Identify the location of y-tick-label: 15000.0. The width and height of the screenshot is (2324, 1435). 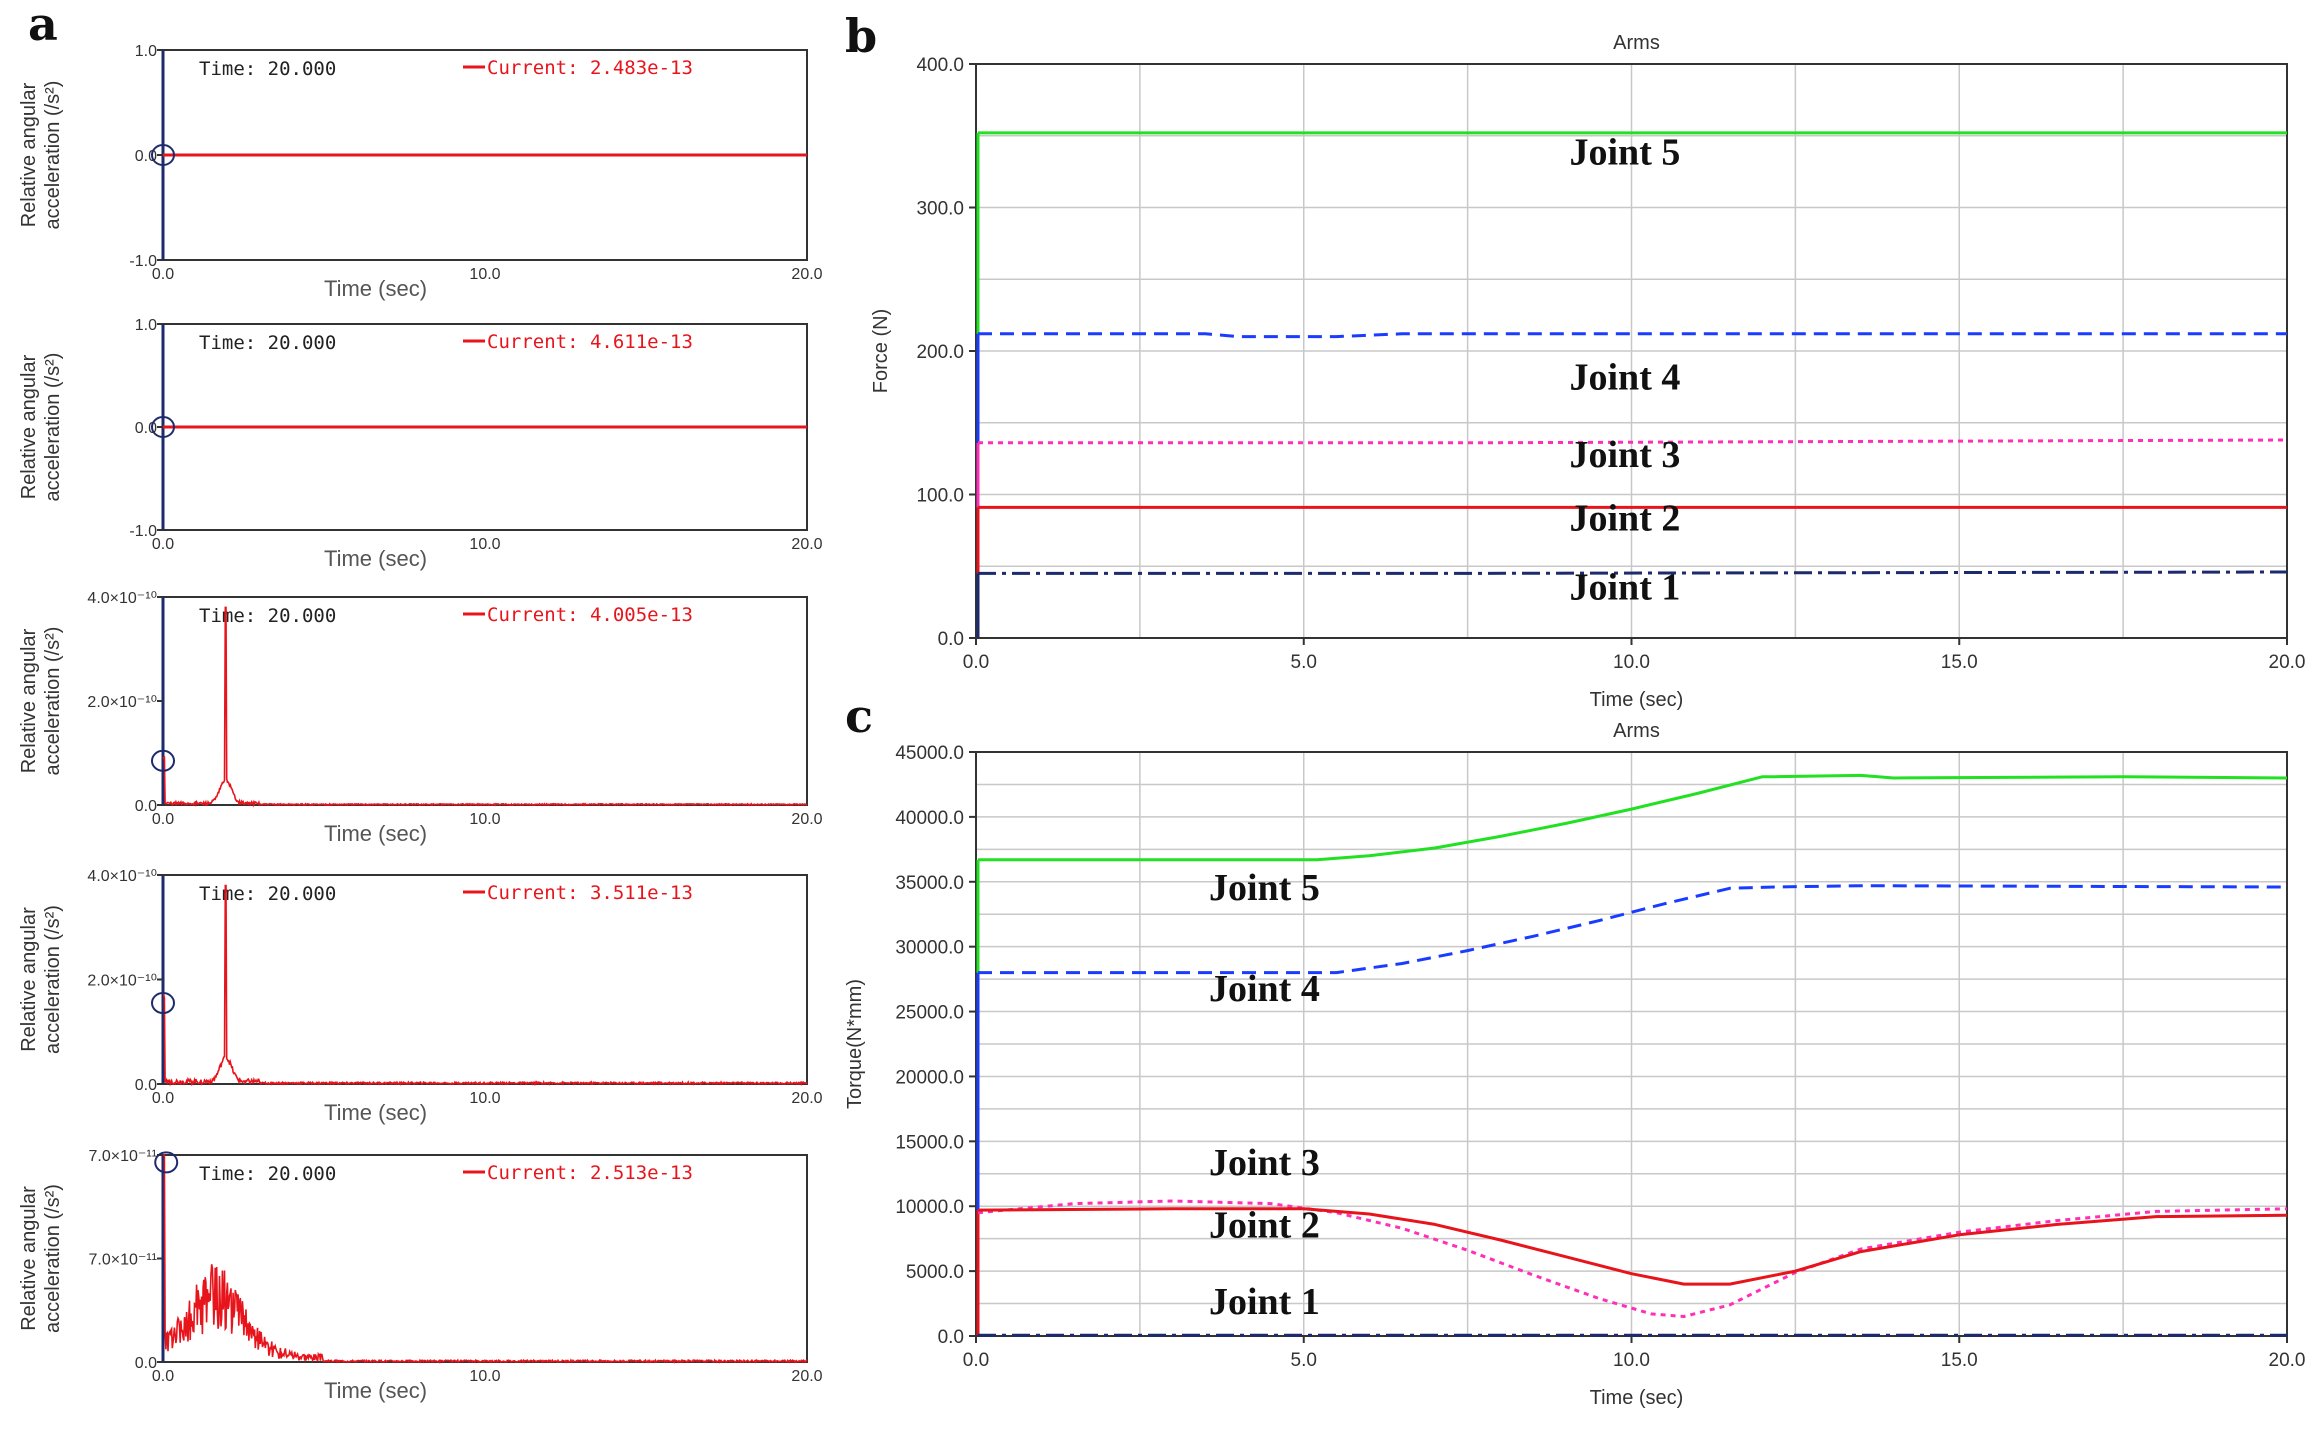
(929, 1142).